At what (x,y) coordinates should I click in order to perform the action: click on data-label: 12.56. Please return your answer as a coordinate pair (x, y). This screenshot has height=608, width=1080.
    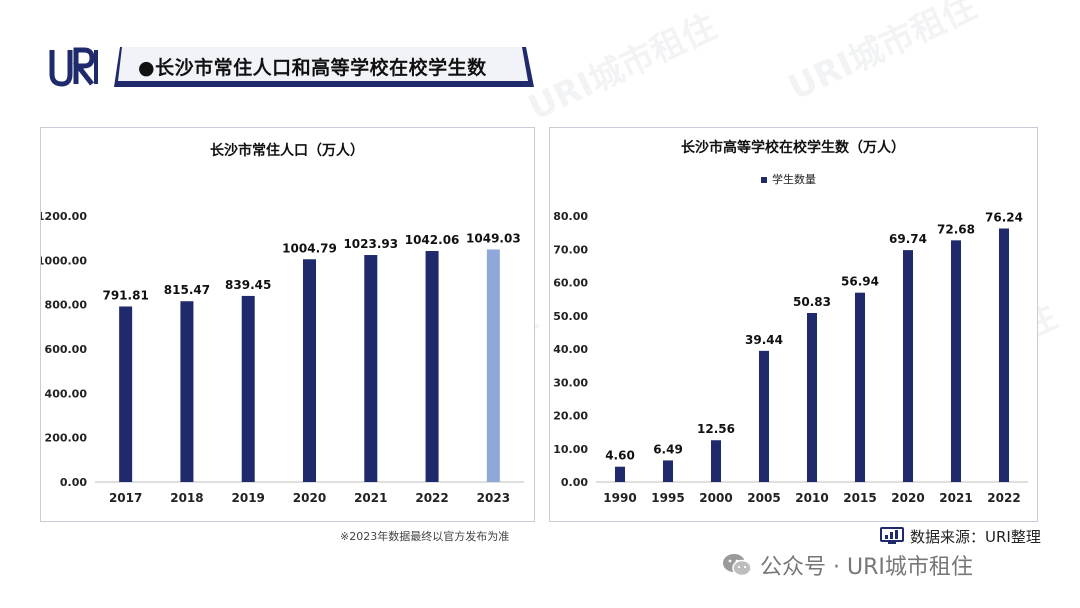
    Looking at the image, I should click on (716, 429).